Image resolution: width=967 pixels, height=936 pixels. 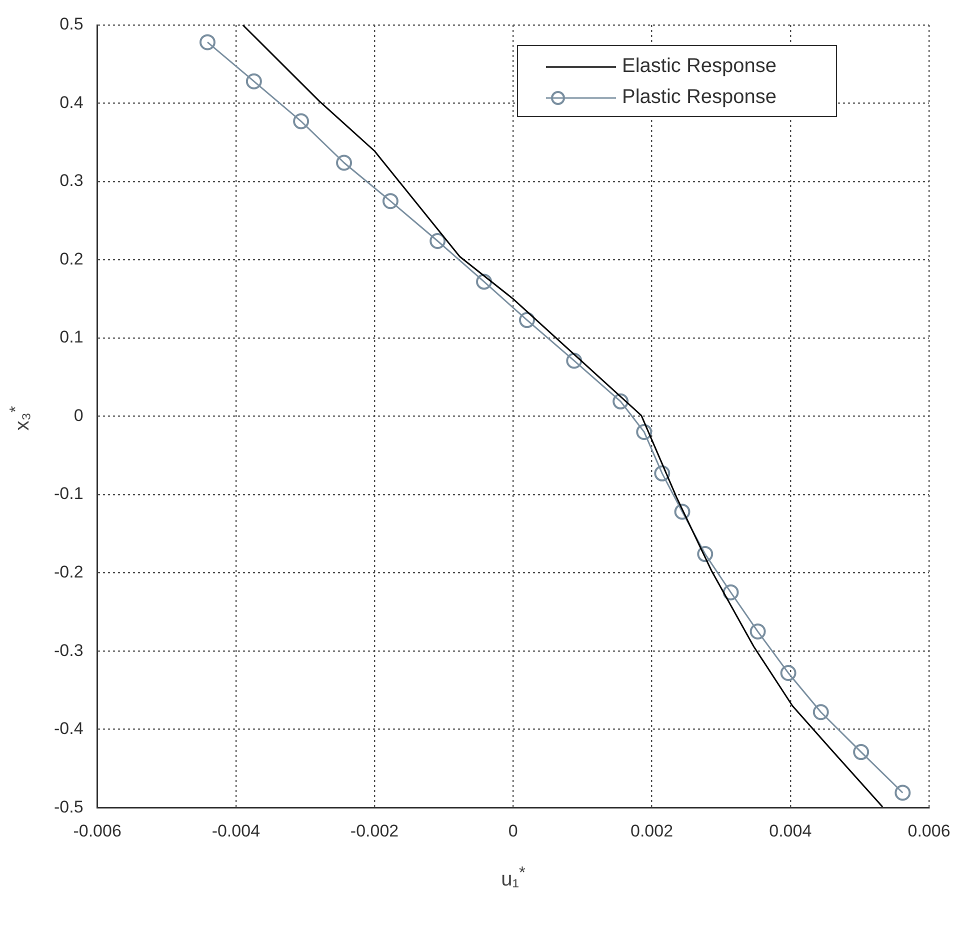 I want to click on x-tick-label: 0.004, so click(x=790, y=830).